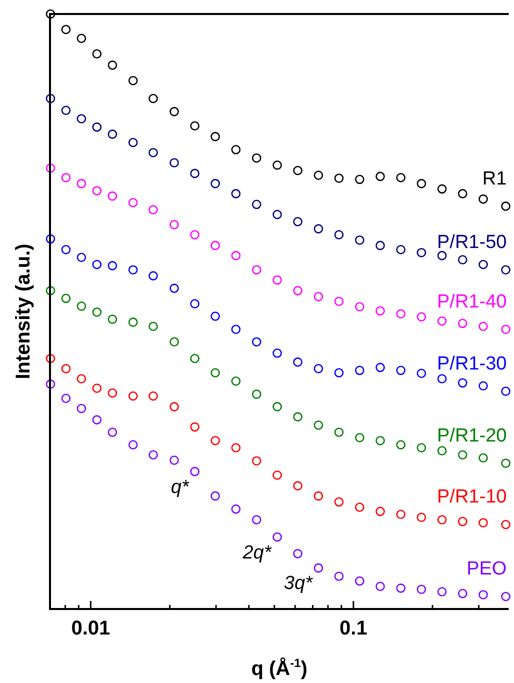 The image size is (514, 683). What do you see at coordinates (299, 583) in the screenshot?
I see `annotation: 3q*` at bounding box center [299, 583].